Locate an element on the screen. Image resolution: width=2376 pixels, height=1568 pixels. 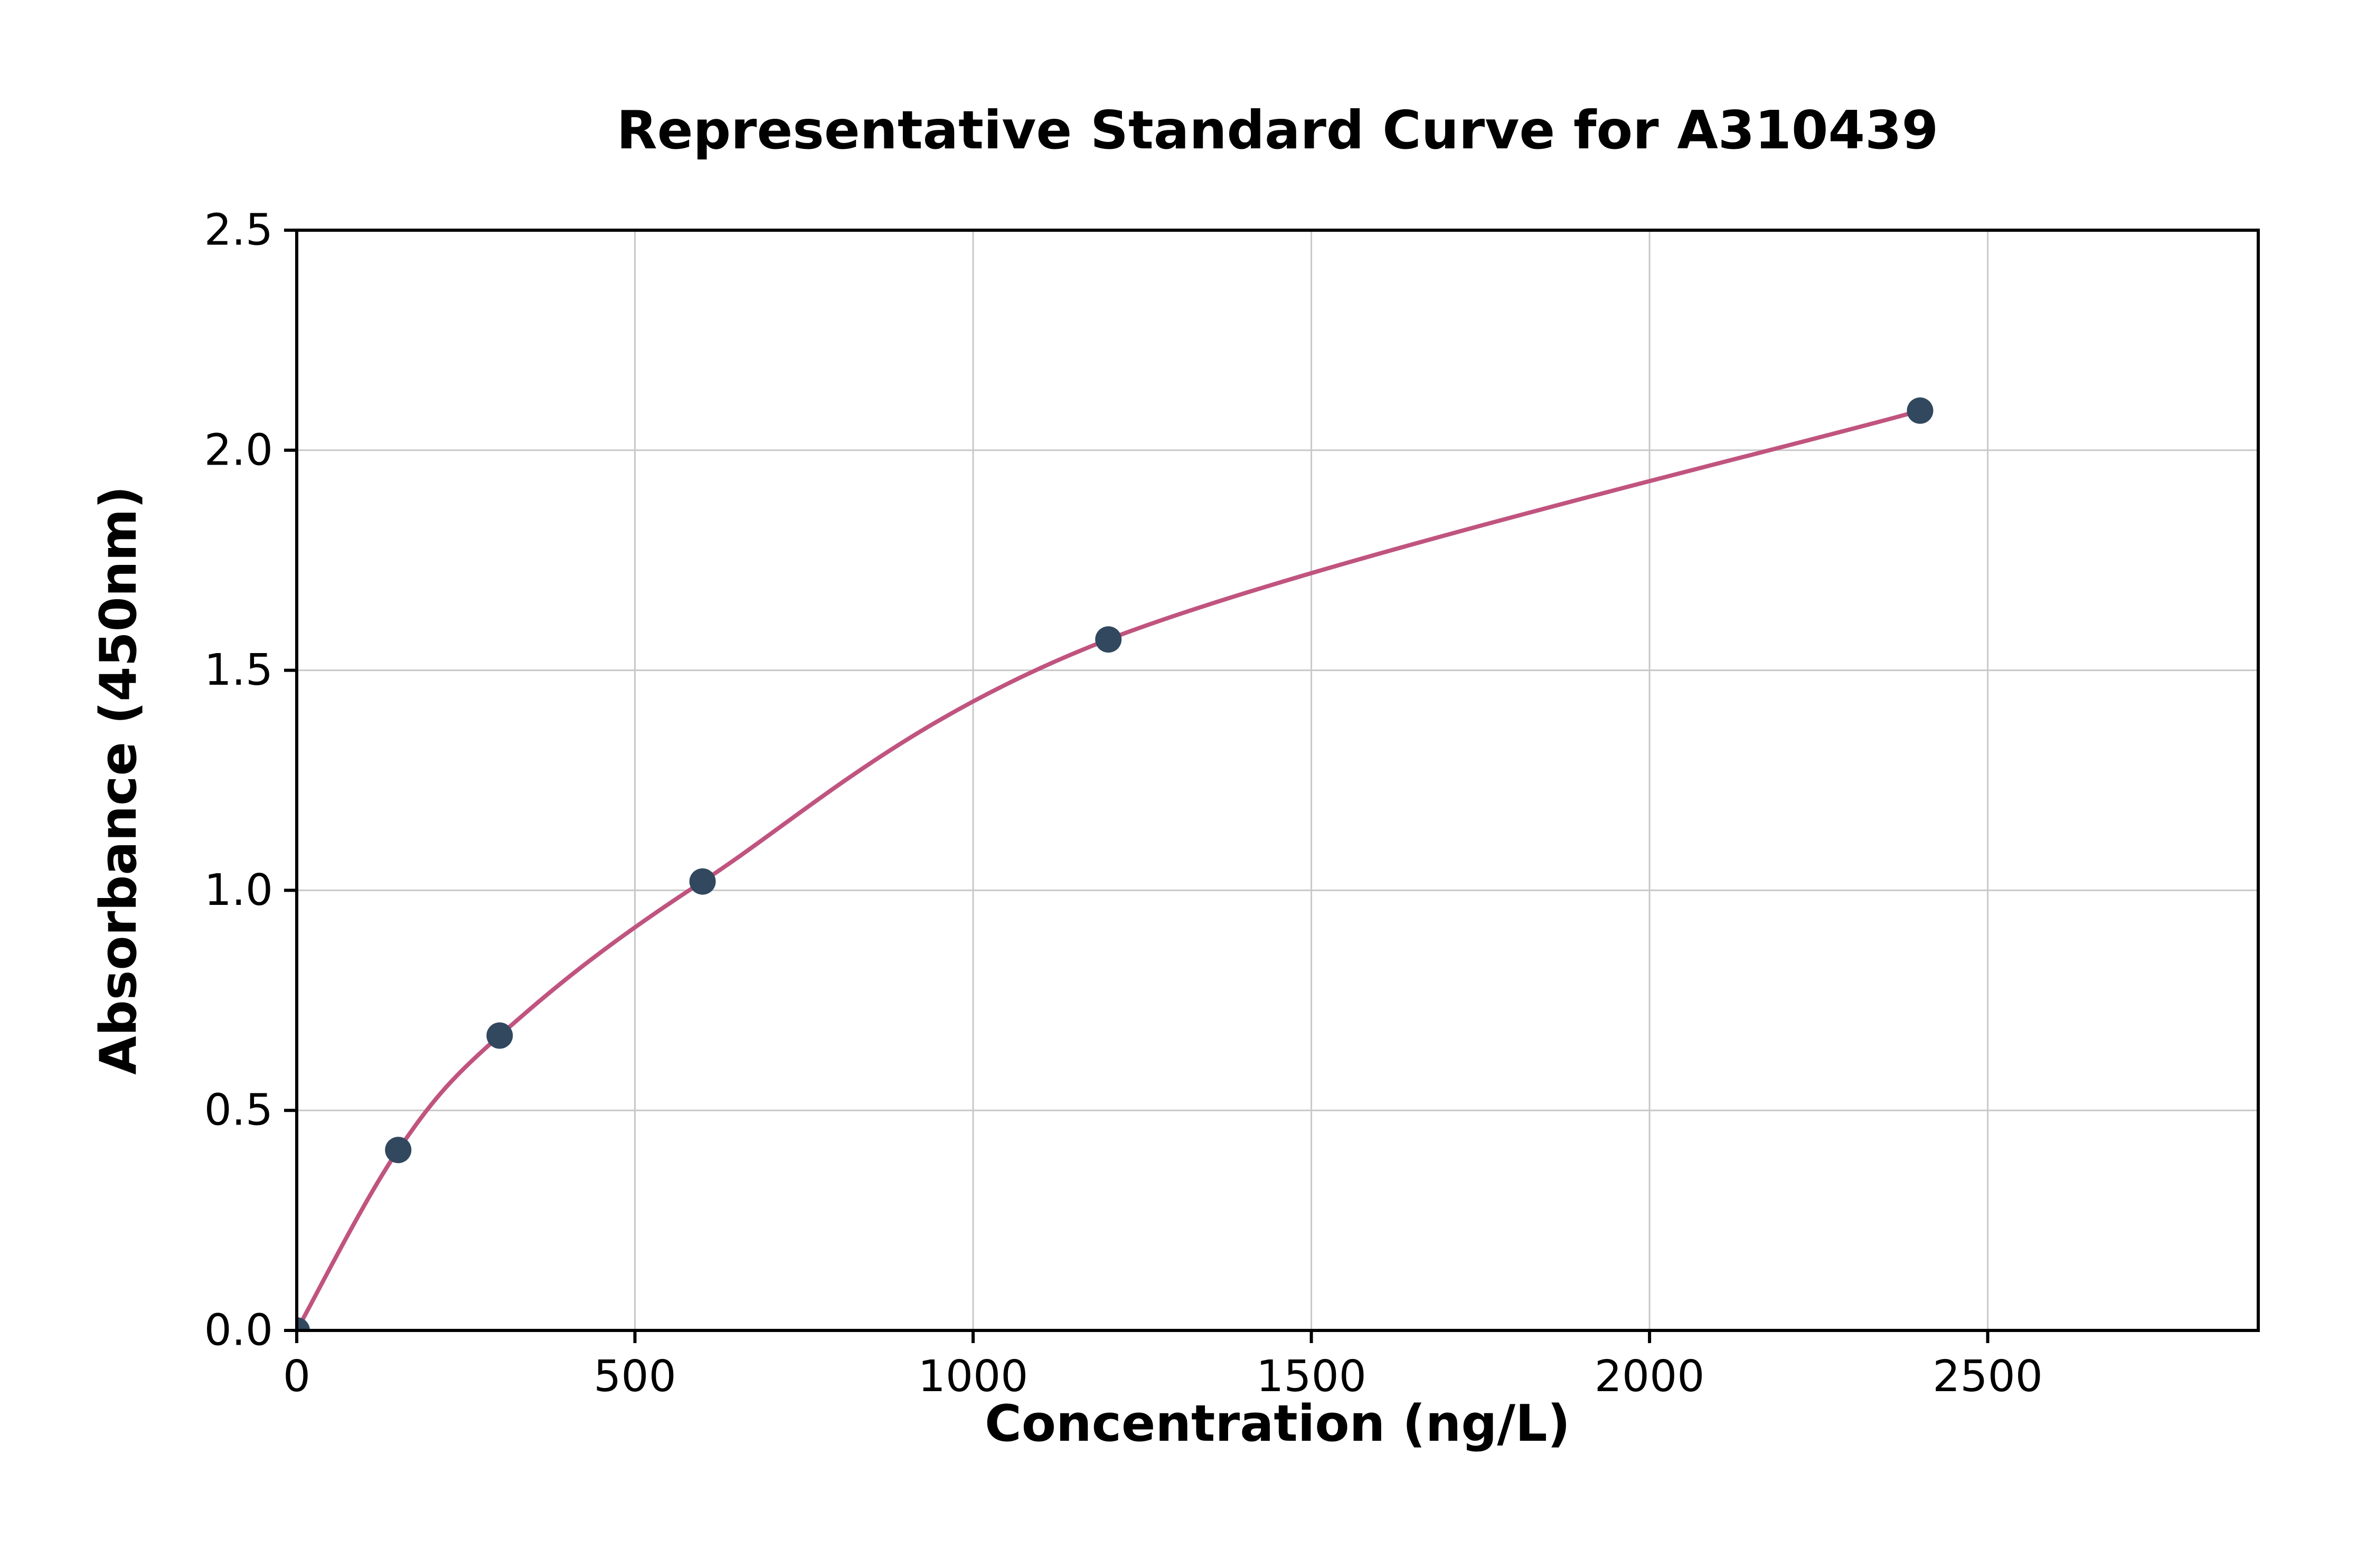
y-tick-label: 1.5 is located at coordinates (239, 670).